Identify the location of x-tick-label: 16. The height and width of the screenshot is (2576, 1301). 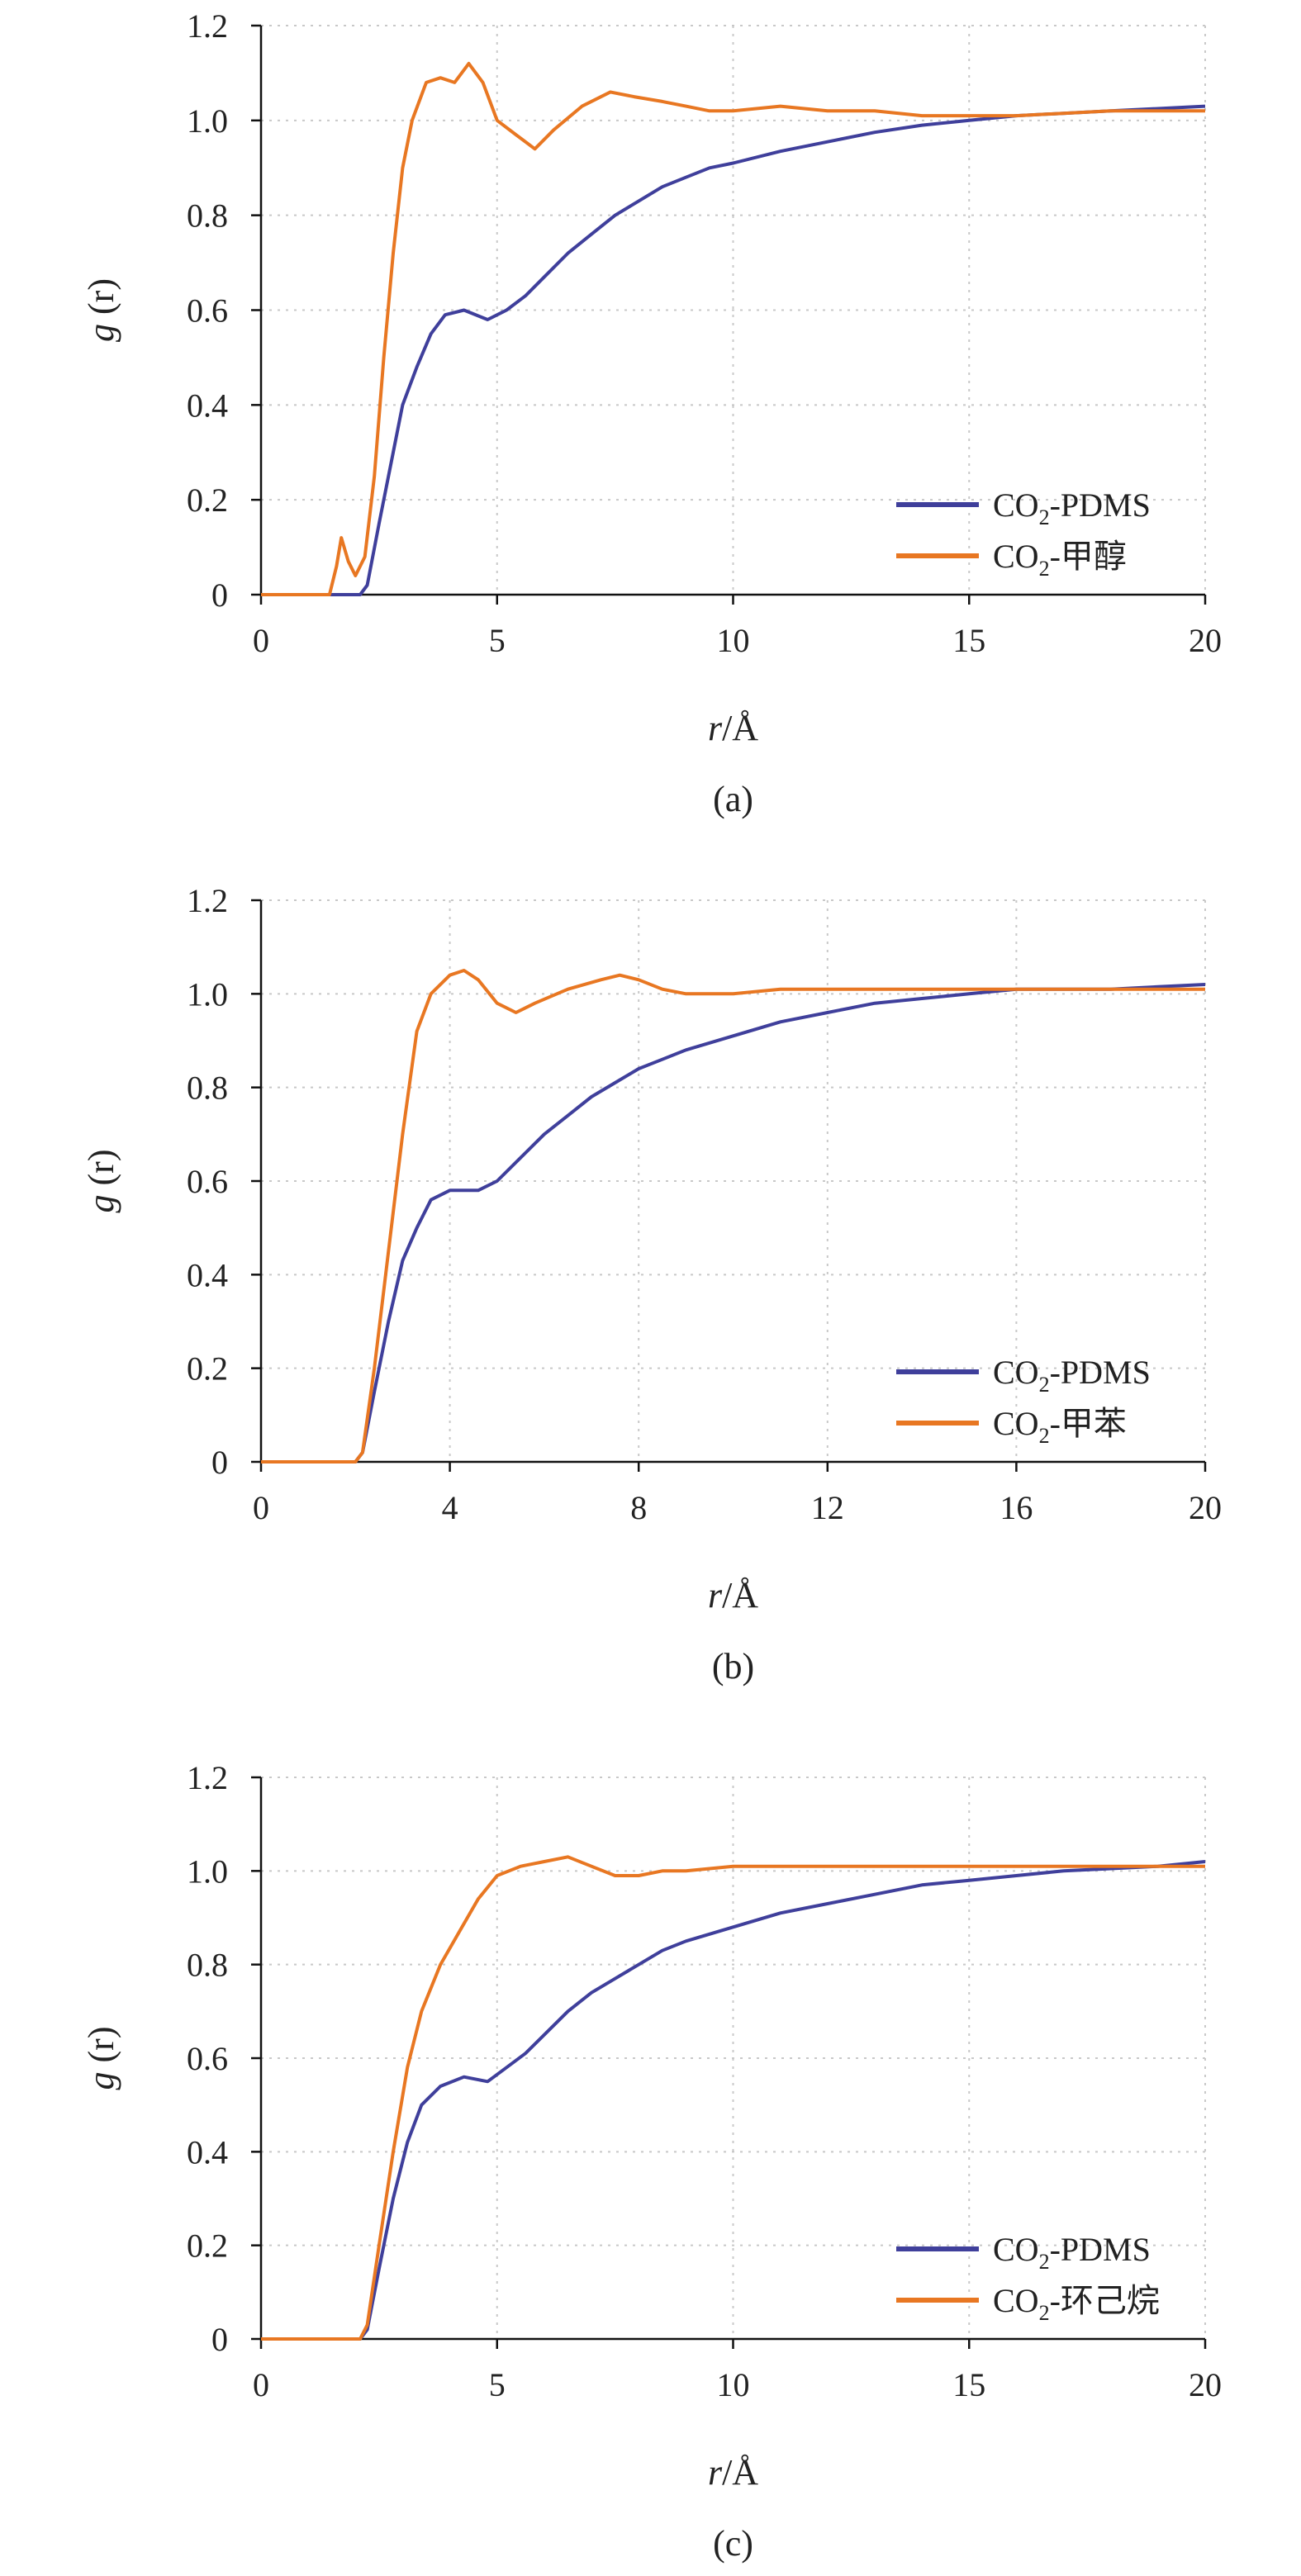
(1016, 1507).